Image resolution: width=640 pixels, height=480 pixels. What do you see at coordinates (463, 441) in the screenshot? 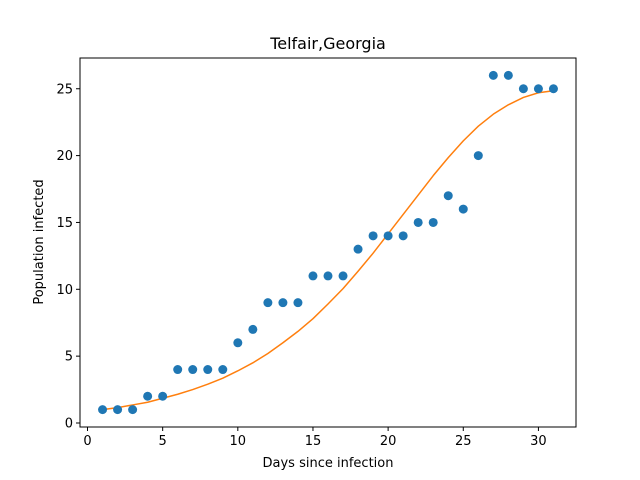
I see `x-tick-label: 25` at bounding box center [463, 441].